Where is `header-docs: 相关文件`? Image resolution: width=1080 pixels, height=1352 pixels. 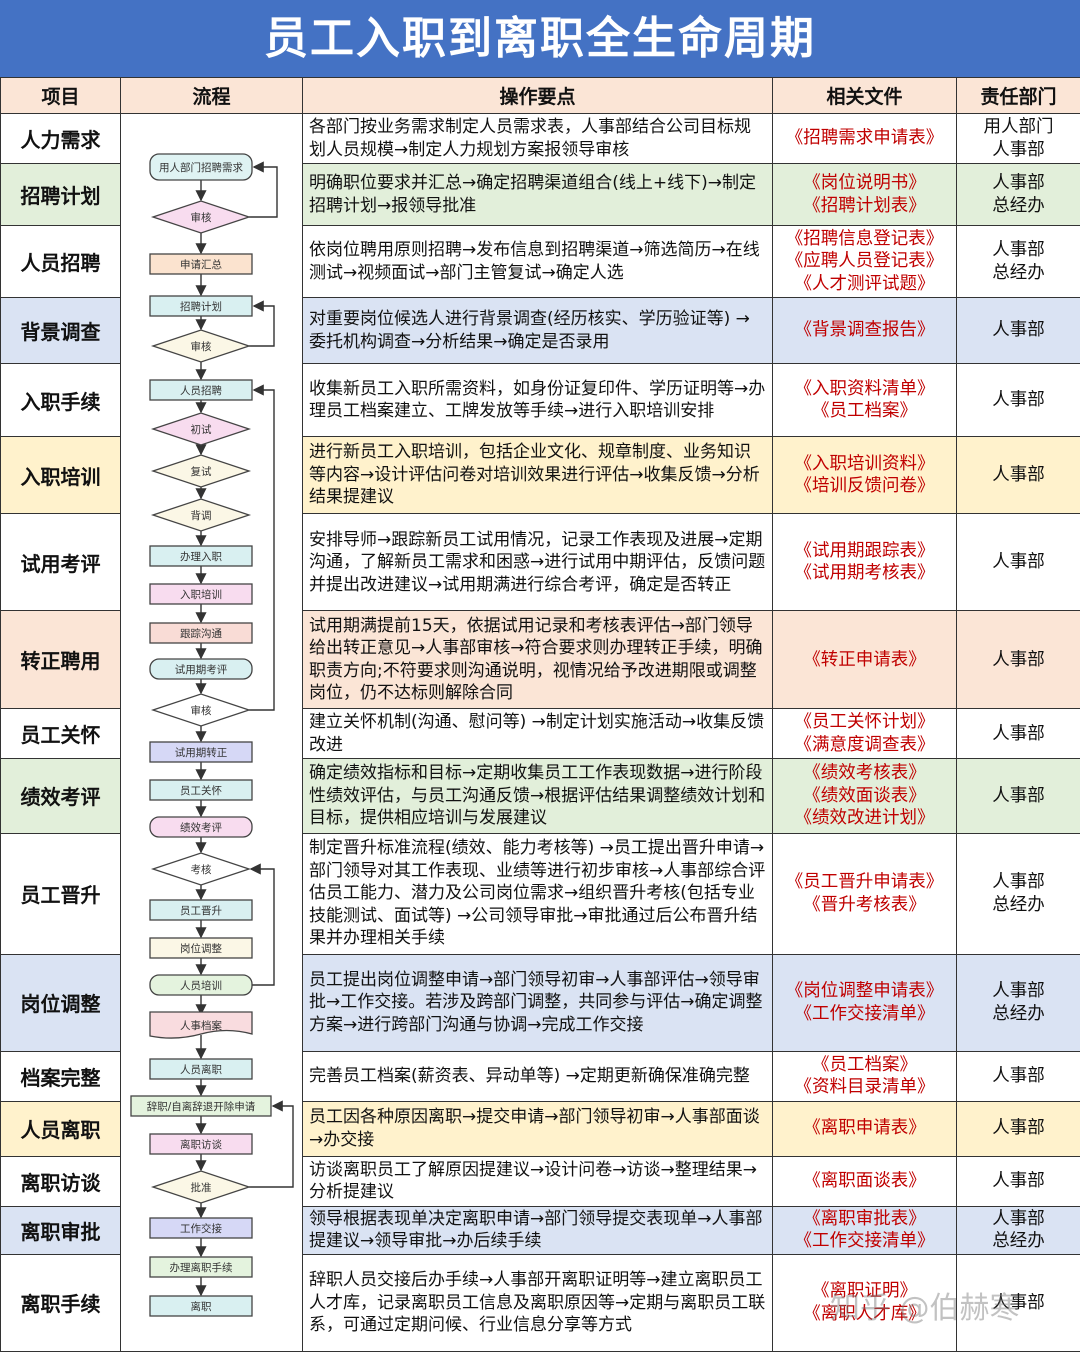 header-docs: 相关文件 is located at coordinates (865, 96).